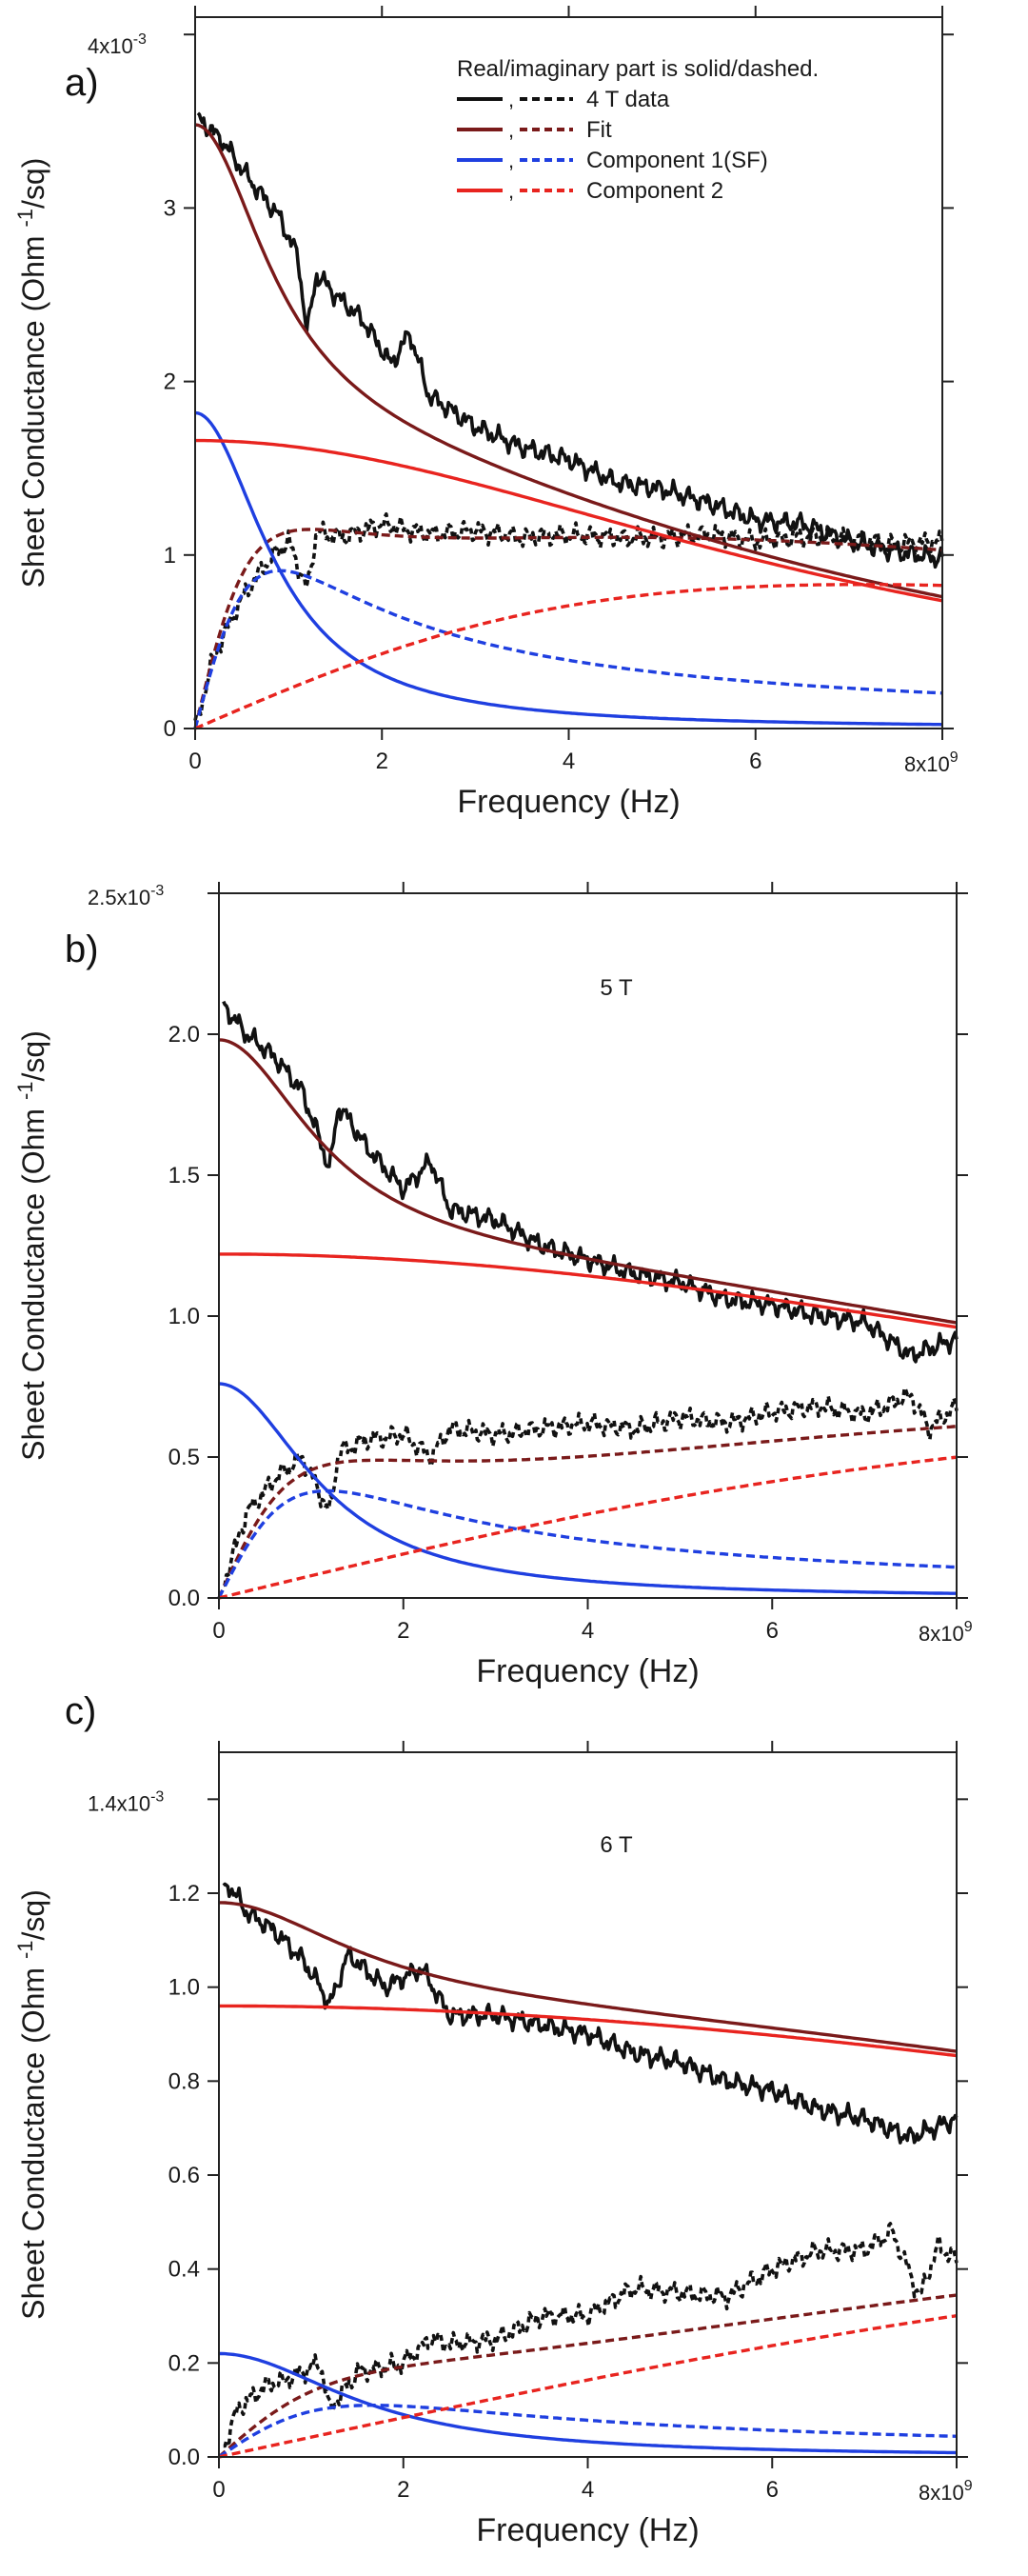  I want to click on y-tick-label: 0.4, so click(184, 2270).